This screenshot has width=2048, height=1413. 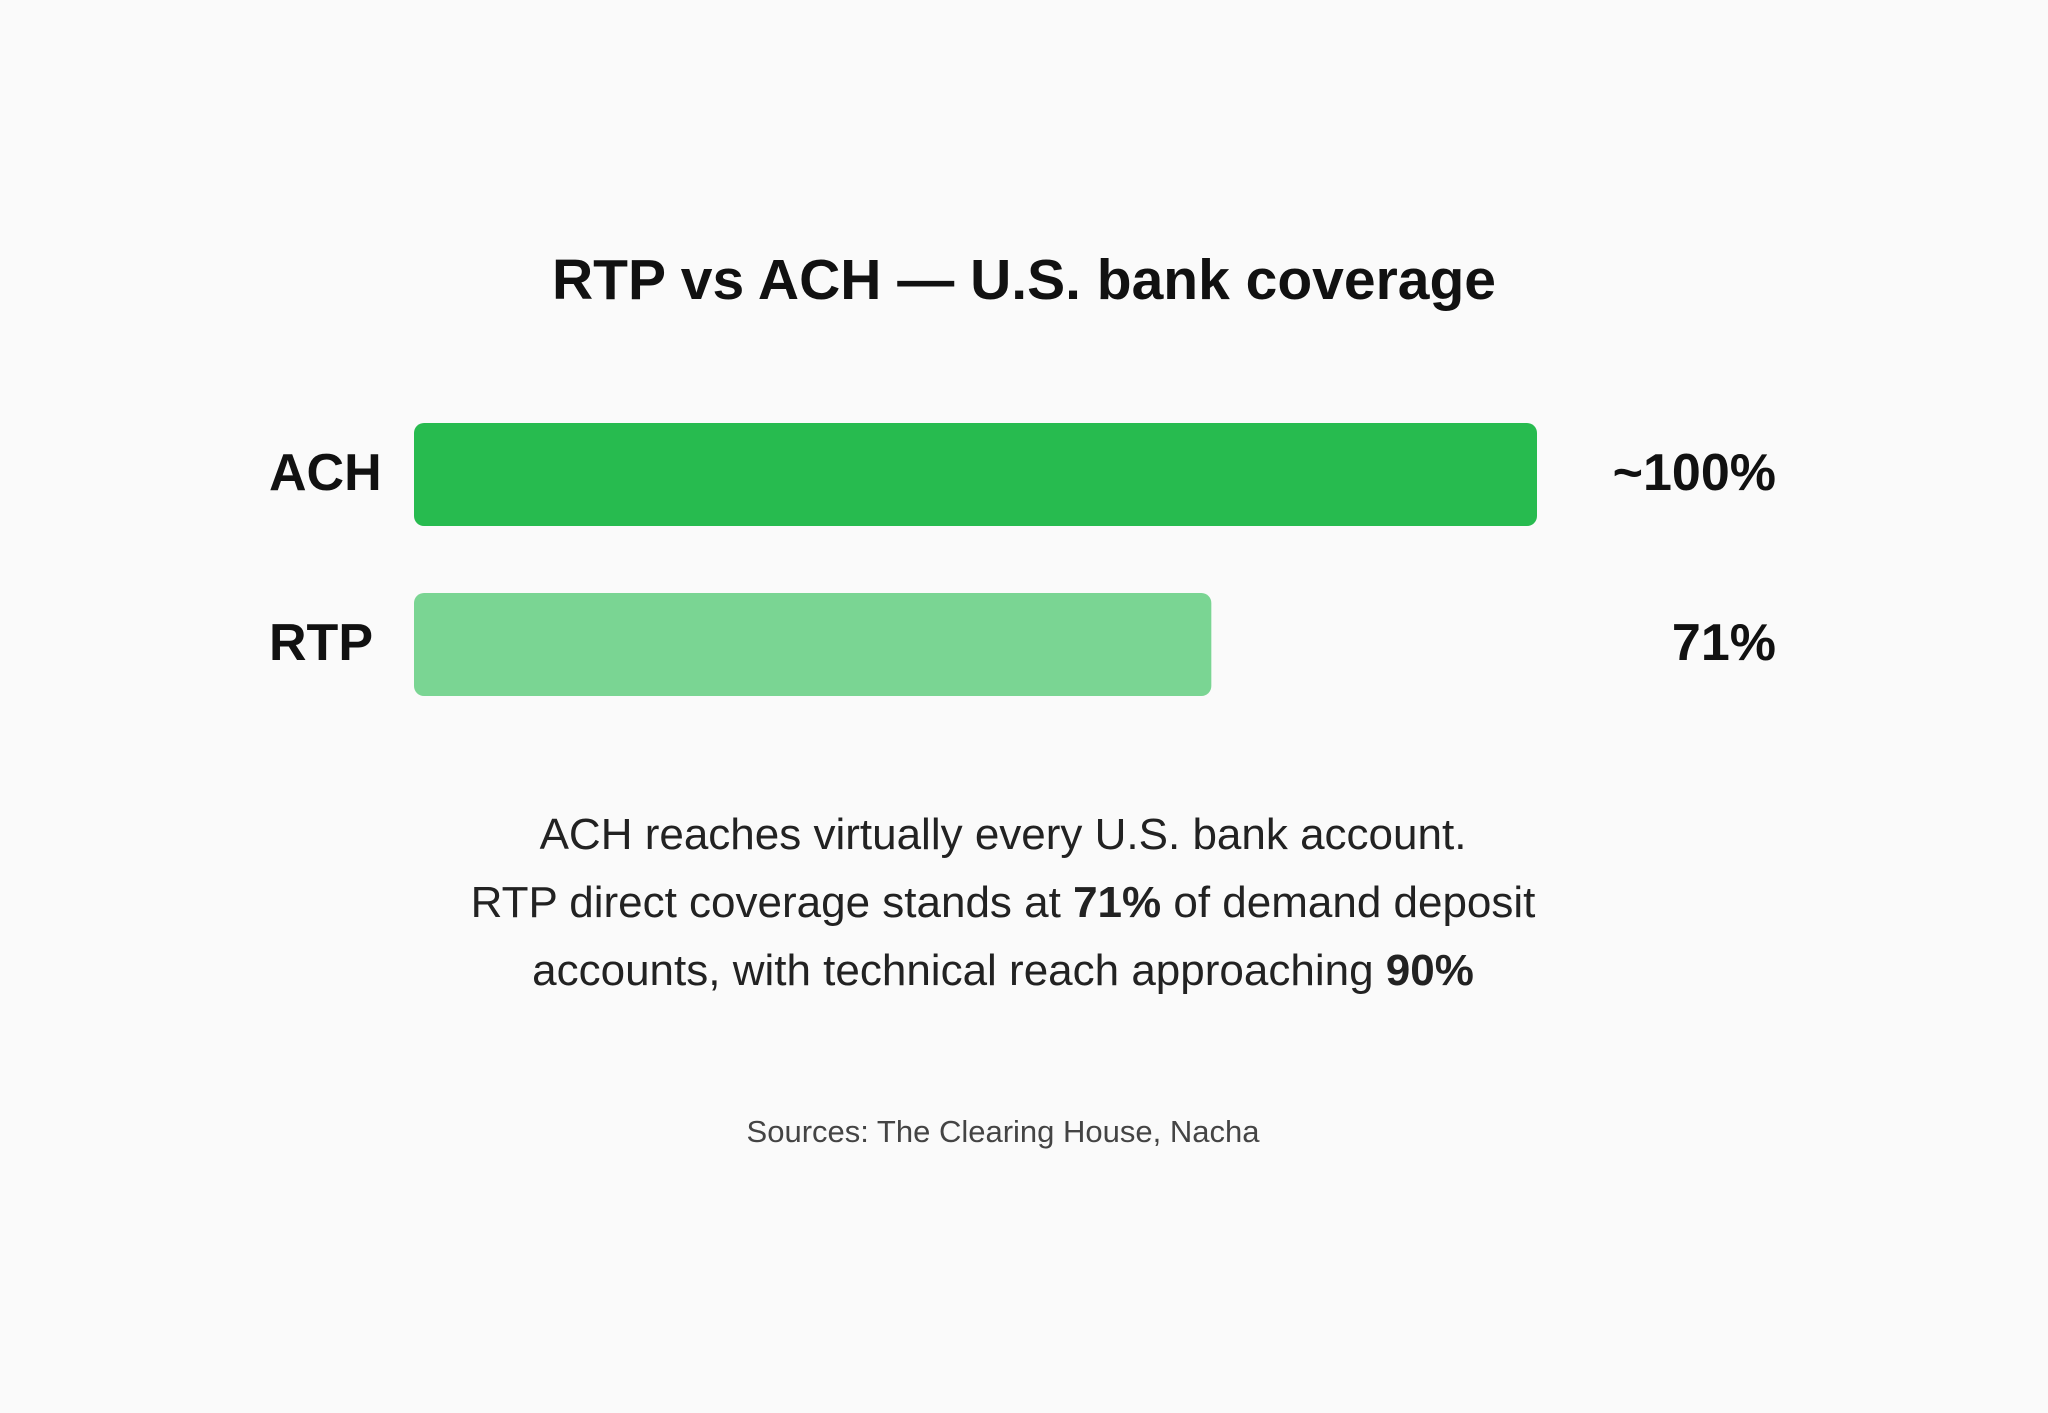 I want to click on note-text: 71%, so click(x=1117, y=902).